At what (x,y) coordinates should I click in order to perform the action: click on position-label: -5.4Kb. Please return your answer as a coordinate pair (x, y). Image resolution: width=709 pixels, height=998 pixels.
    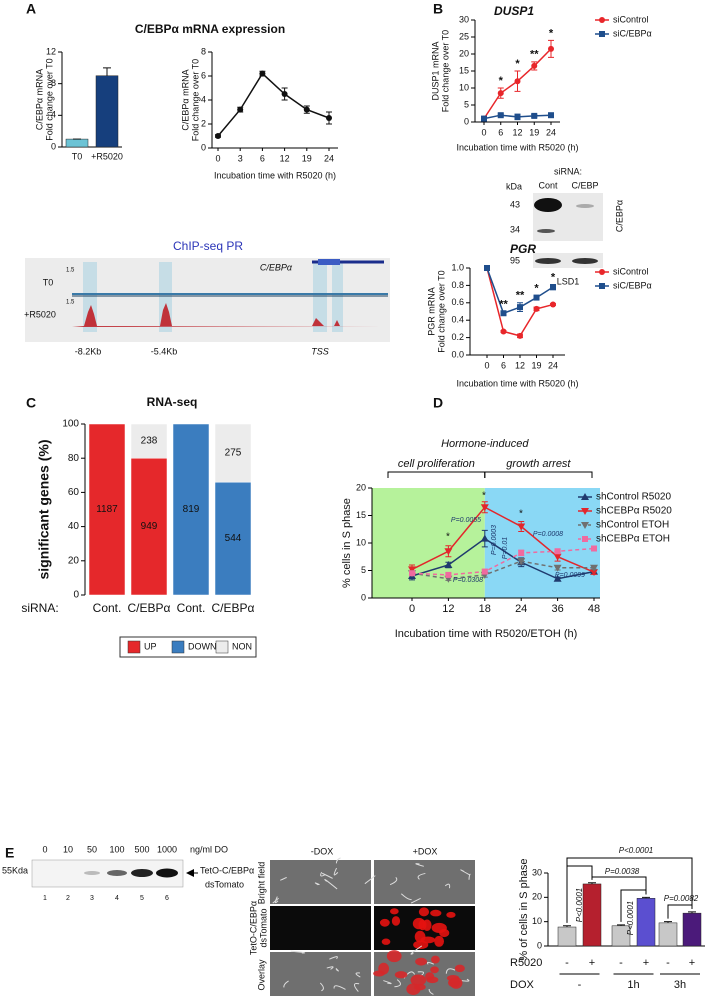
    Looking at the image, I should click on (164, 351).